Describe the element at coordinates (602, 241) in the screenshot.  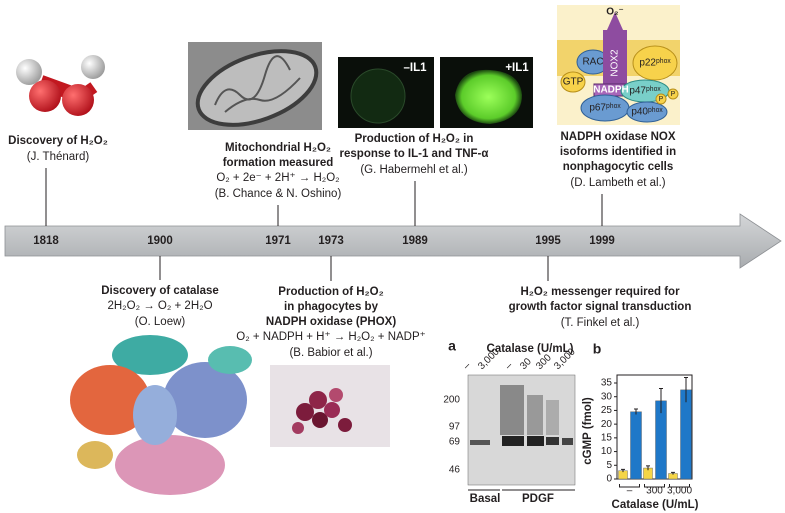
I see `year-label: 1999` at that location.